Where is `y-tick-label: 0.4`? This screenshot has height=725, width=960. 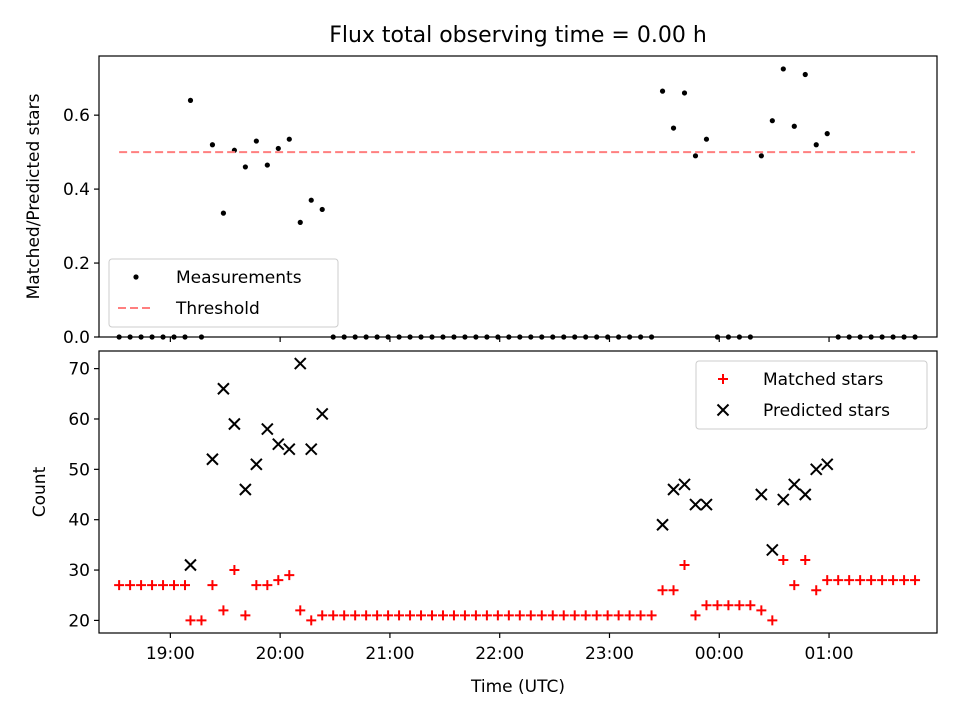
y-tick-label: 0.4 is located at coordinates (76, 190).